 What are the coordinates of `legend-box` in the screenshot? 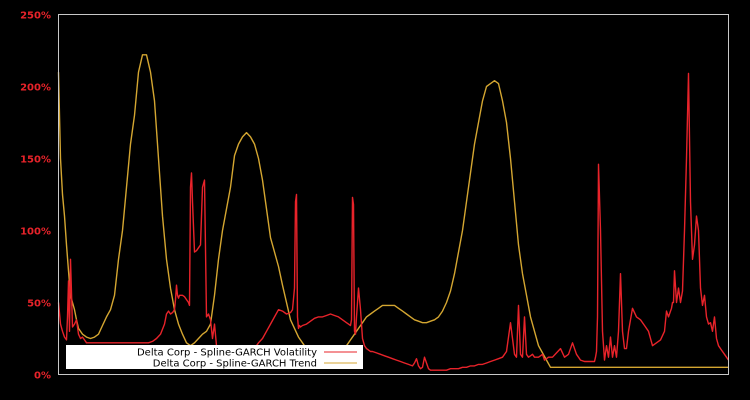 It's located at (214, 357).